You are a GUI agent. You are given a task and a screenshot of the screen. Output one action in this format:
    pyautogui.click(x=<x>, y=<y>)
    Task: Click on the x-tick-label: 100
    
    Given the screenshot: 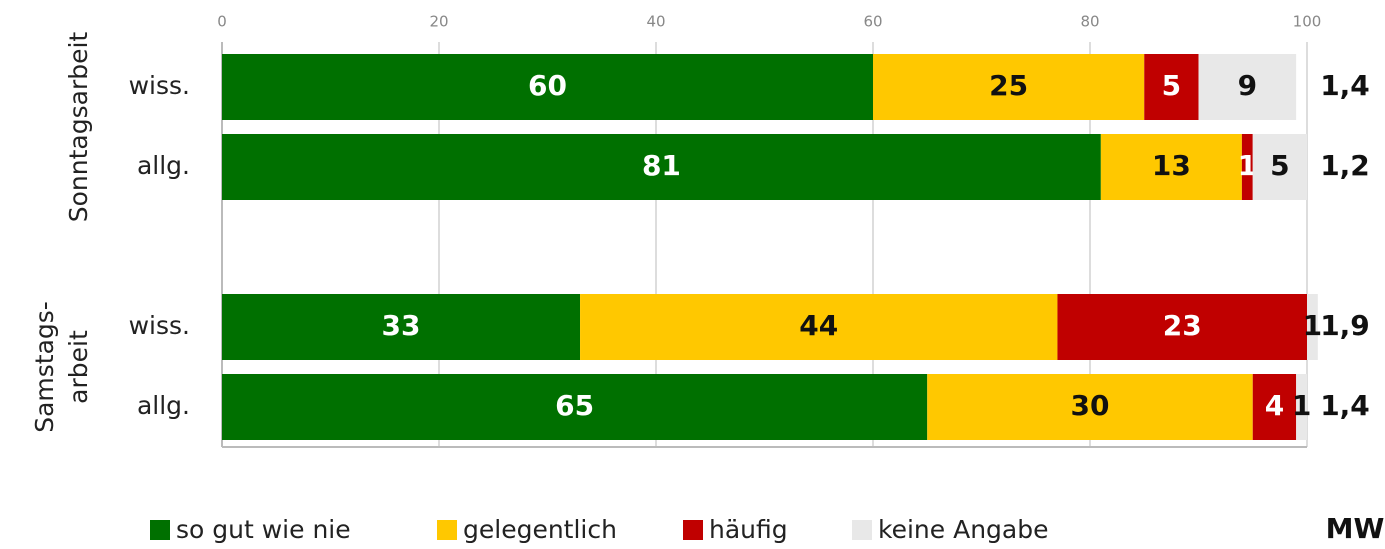 What is the action you would take?
    pyautogui.click(x=1307, y=22)
    